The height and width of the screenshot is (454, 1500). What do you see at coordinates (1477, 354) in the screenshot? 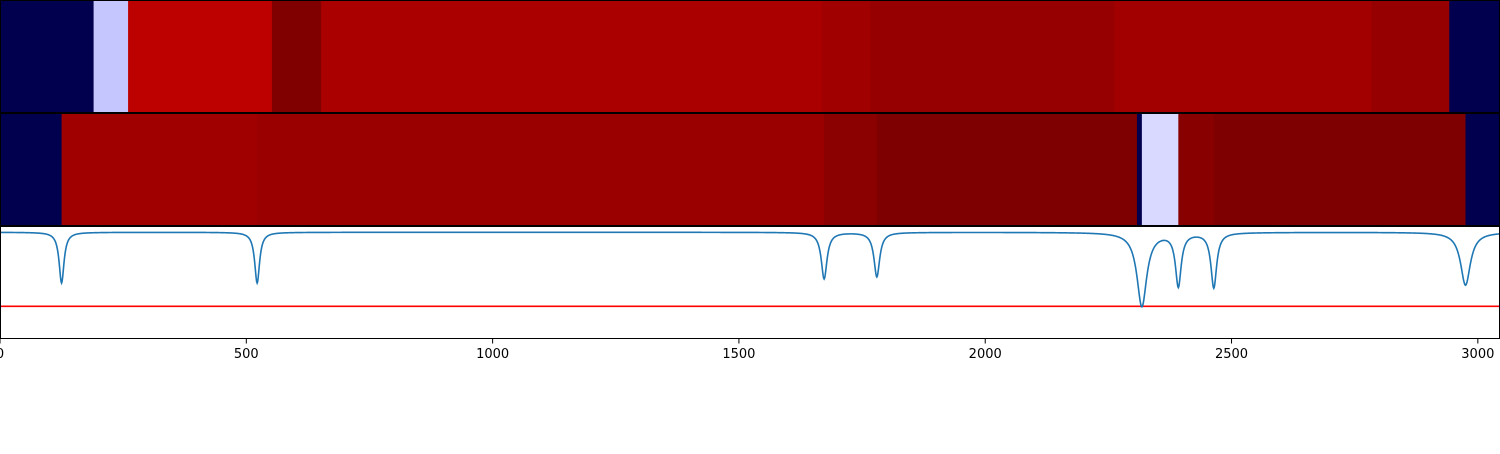
I see `x-tick-label-3000: 3000` at bounding box center [1477, 354].